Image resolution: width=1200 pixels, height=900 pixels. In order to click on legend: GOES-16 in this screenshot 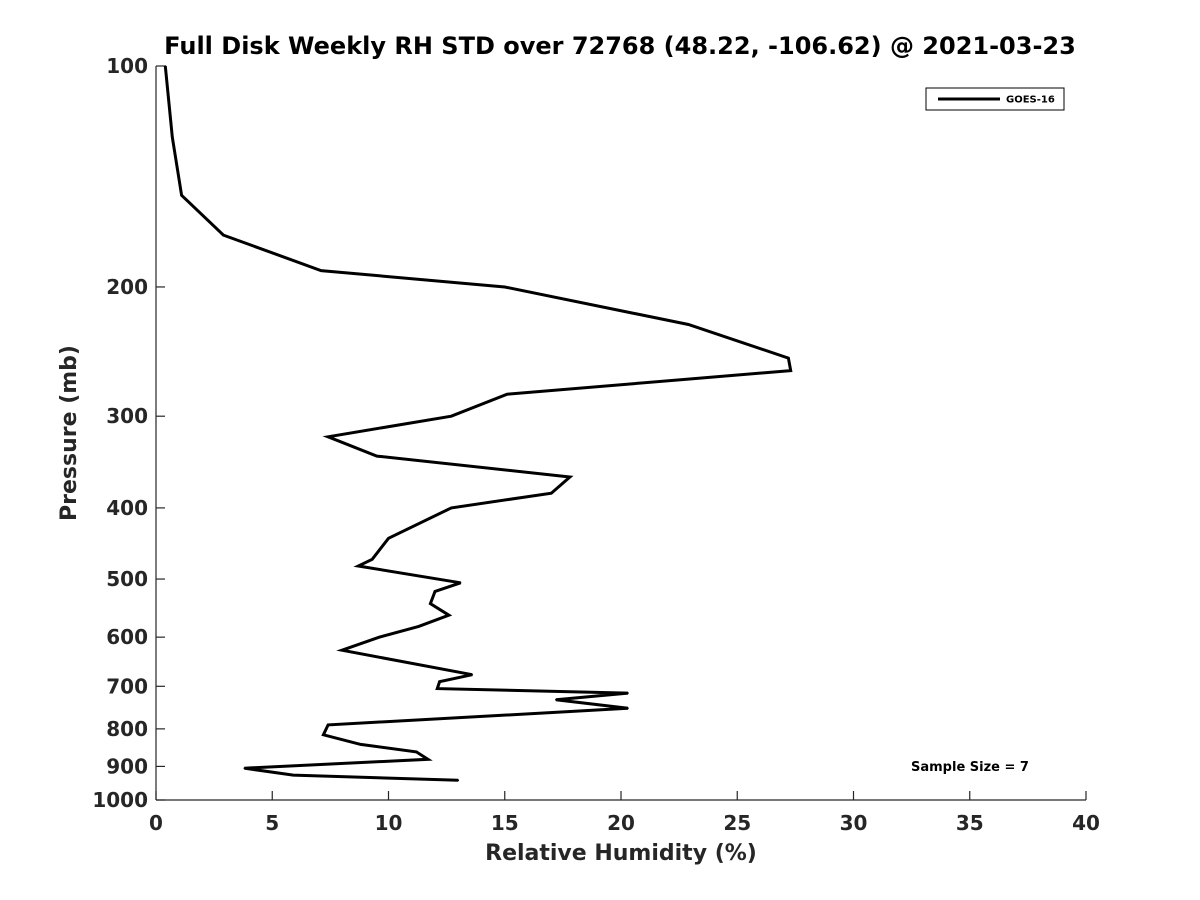, I will do `click(995, 99)`.